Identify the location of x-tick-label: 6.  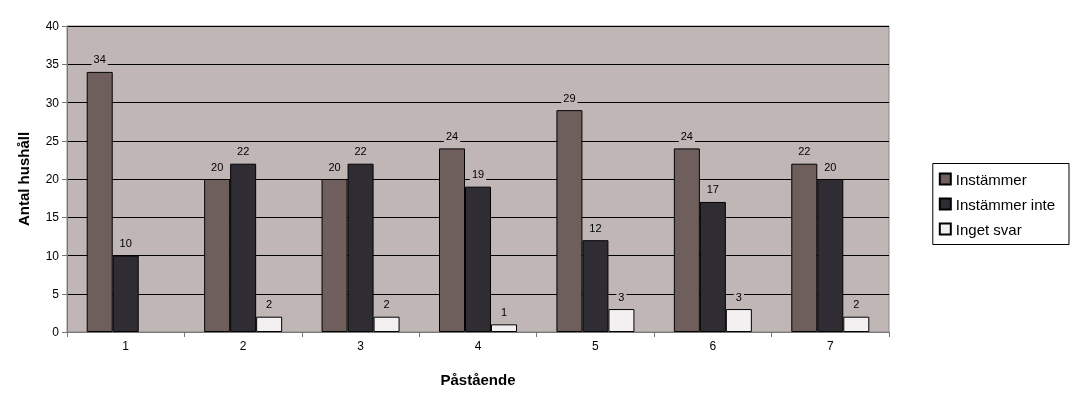
(713, 346).